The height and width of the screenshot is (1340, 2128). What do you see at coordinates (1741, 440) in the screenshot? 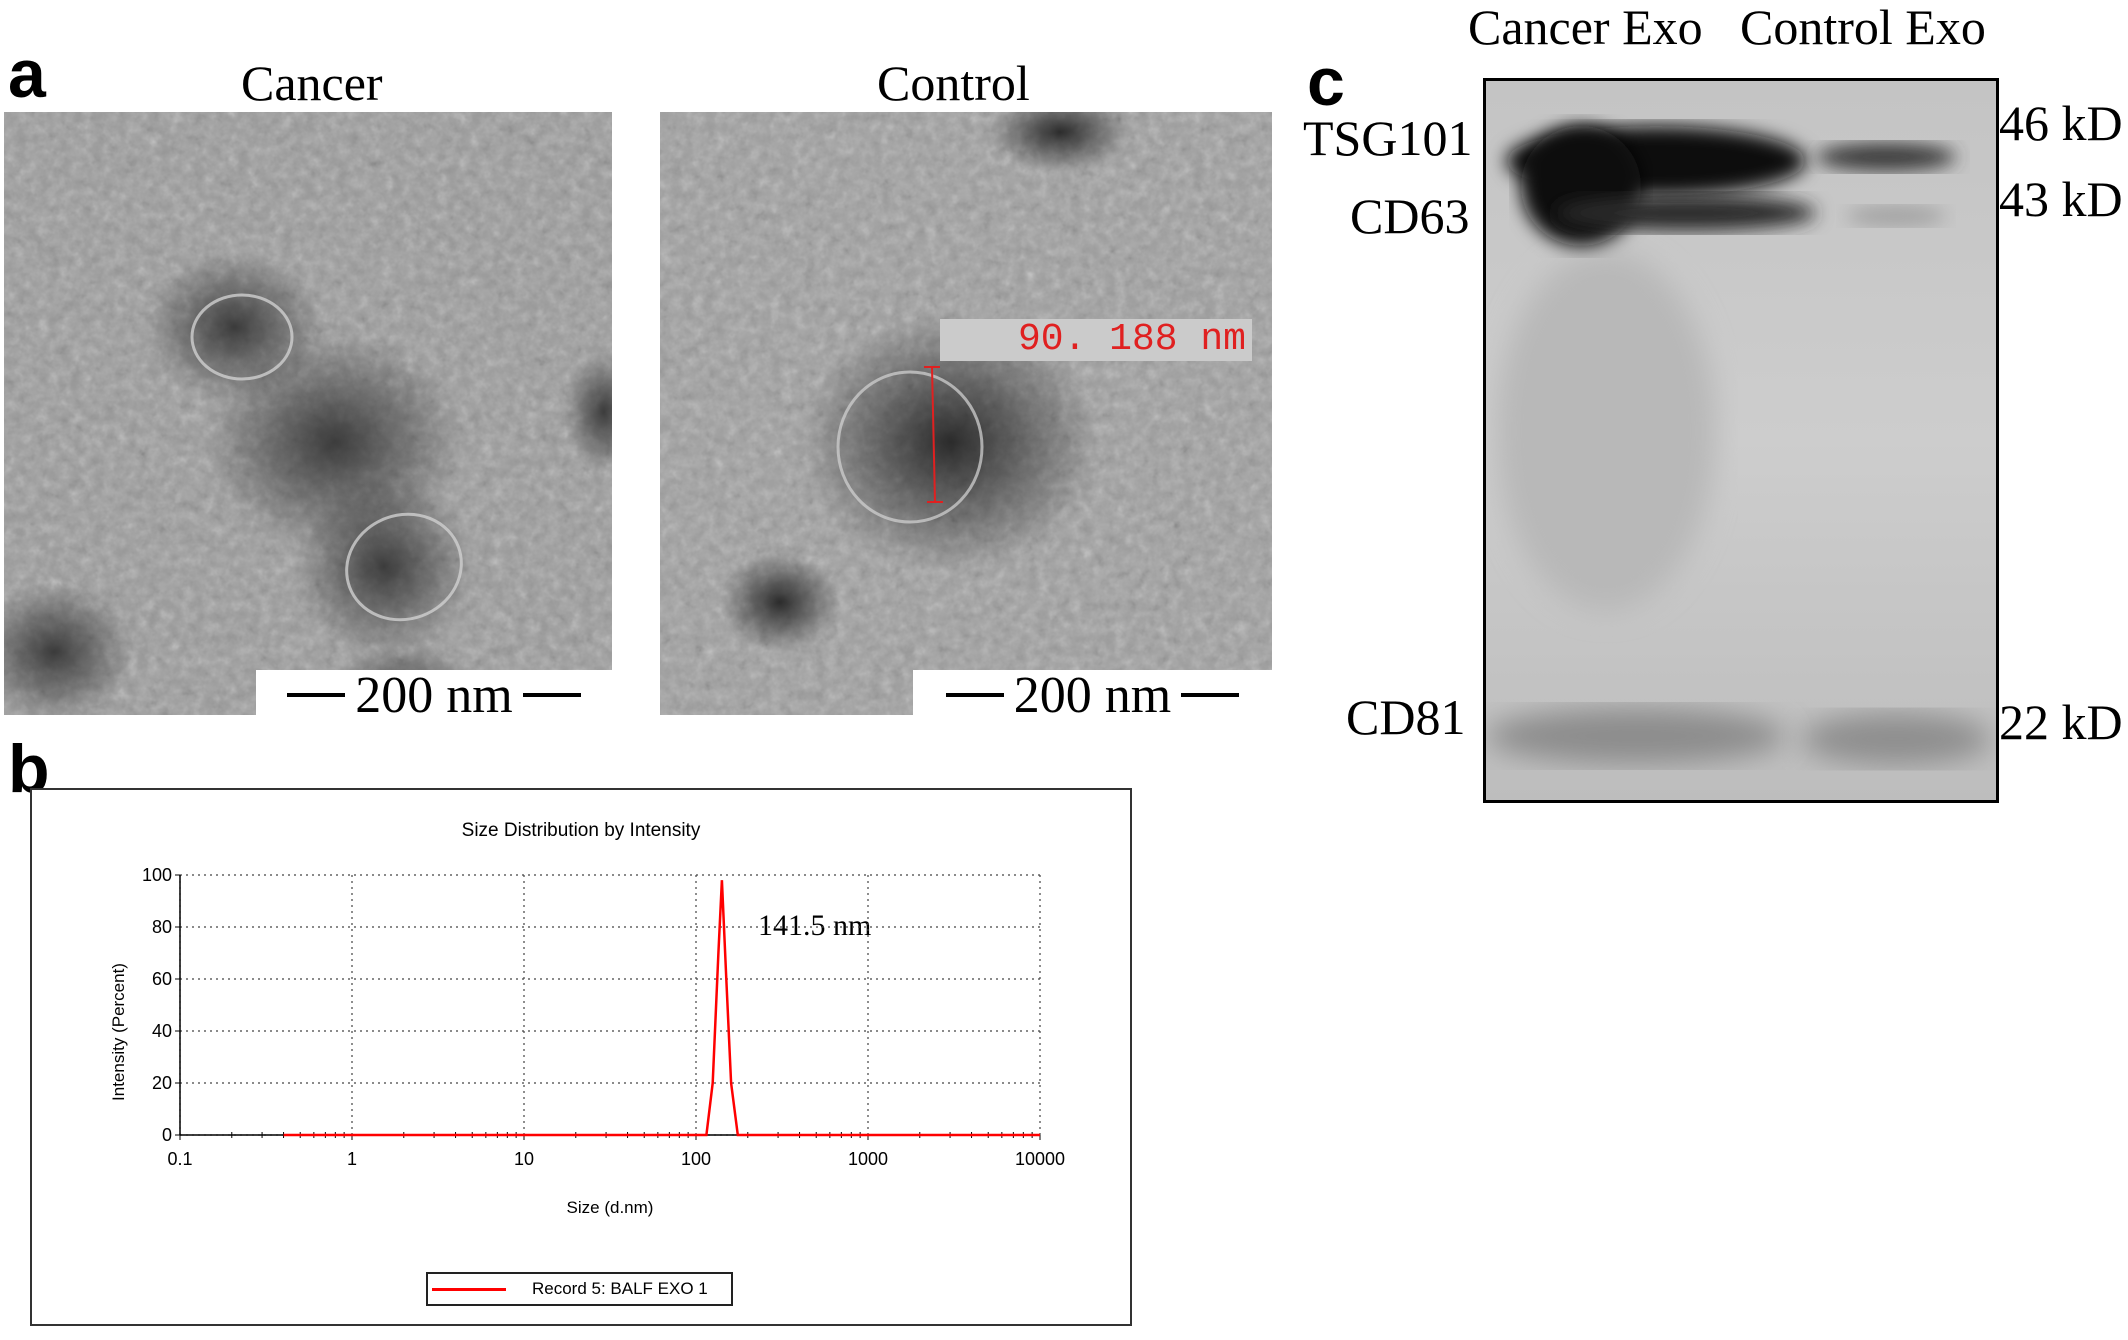
I see `western-blot` at bounding box center [1741, 440].